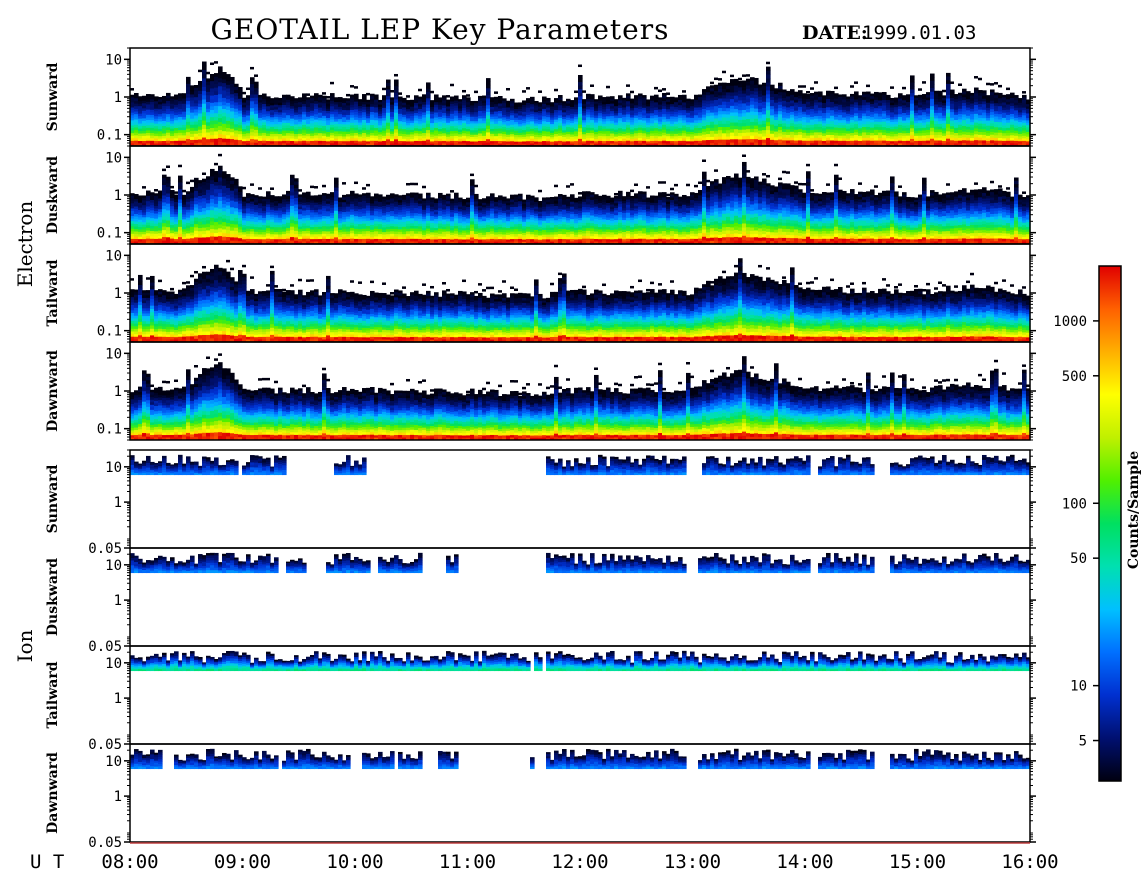 Image resolution: width=1142 pixels, height=880 pixels. Describe the element at coordinates (1029, 862) in the screenshot. I see `x-tick-label: 16:00` at that location.